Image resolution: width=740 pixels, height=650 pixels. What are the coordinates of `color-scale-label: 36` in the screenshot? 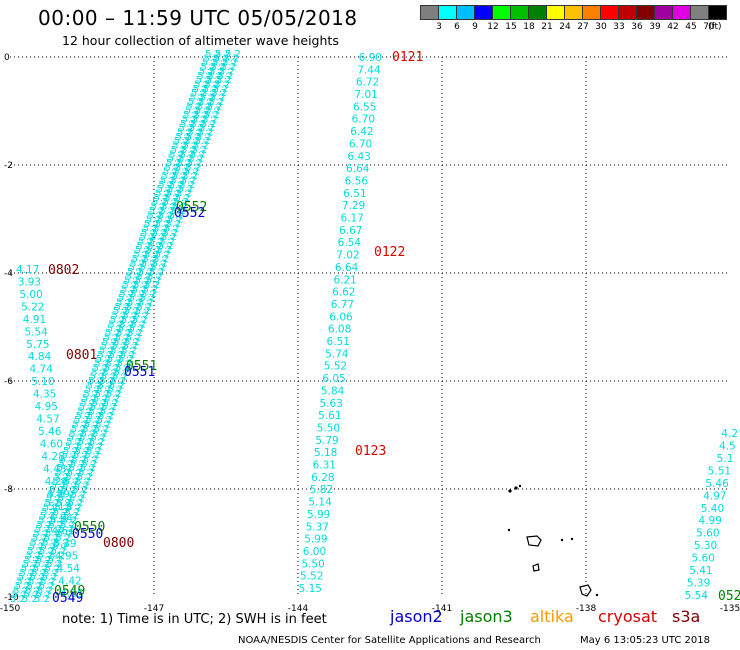 It's located at (637, 27).